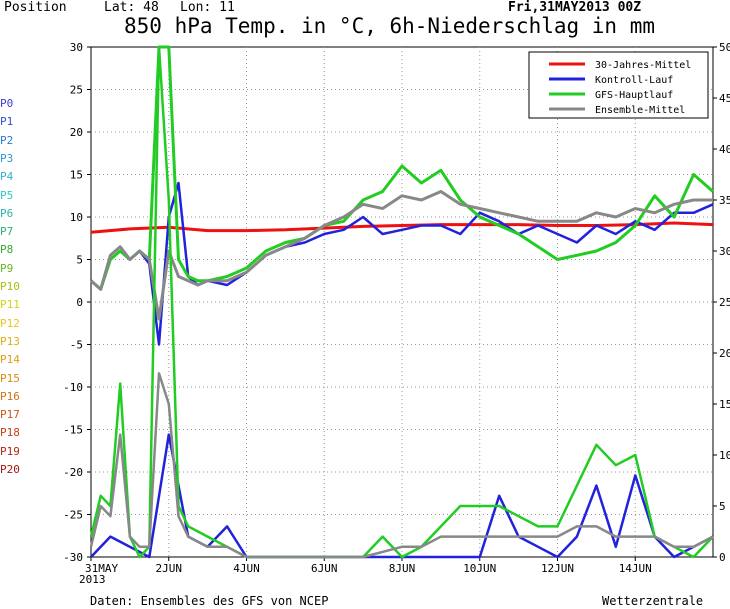 This screenshot has height=609, width=730. What do you see at coordinates (724, 149) in the screenshot?
I see `right-tick-label: 40` at bounding box center [724, 149].